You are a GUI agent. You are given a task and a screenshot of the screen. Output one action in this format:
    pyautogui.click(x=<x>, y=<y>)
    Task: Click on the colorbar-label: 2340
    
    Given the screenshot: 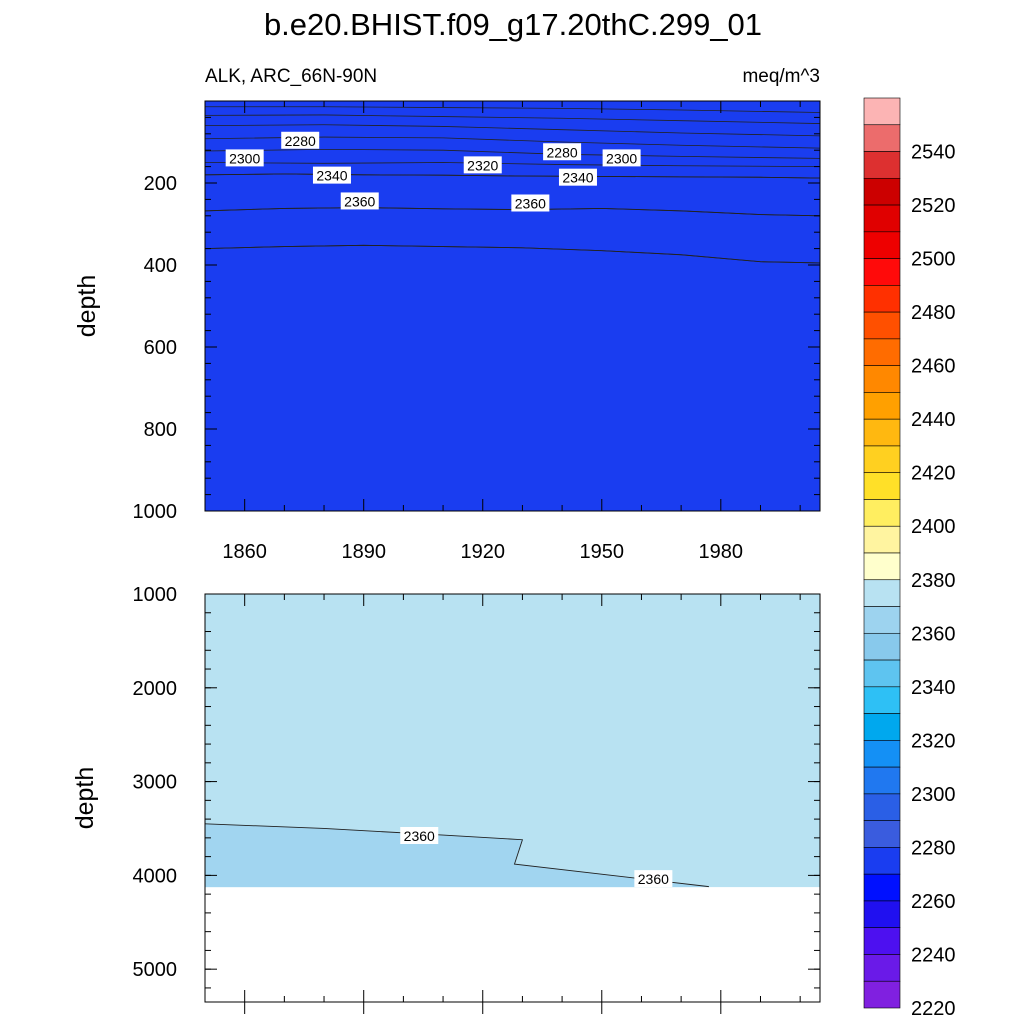 What is the action you would take?
    pyautogui.click(x=933, y=688)
    